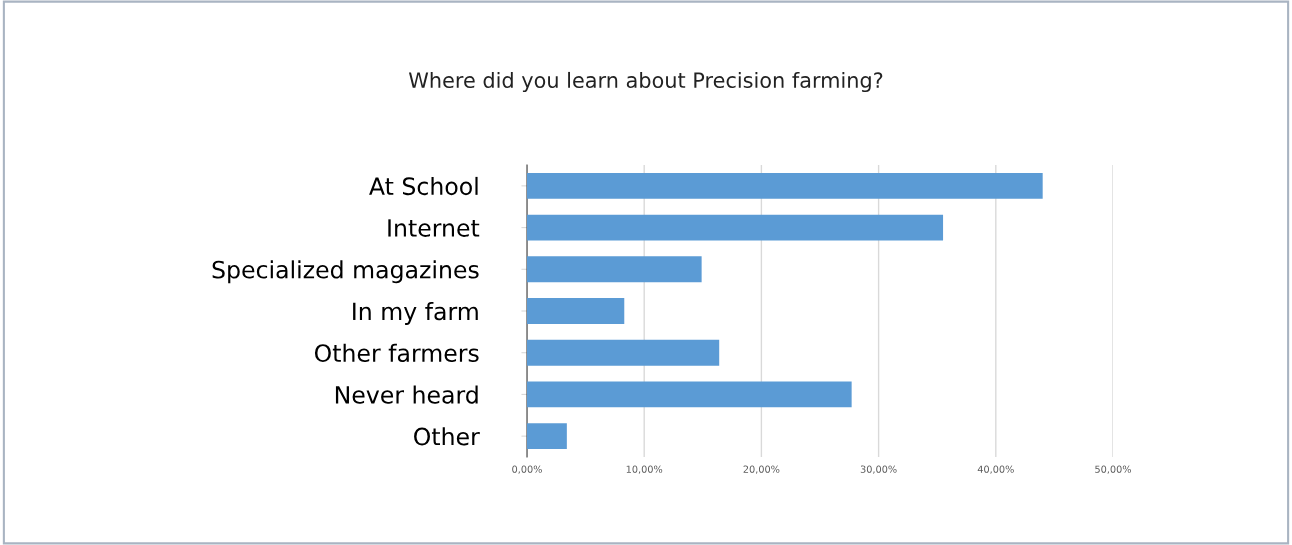  I want to click on x-tick-label: 10,00%, so click(644, 469).